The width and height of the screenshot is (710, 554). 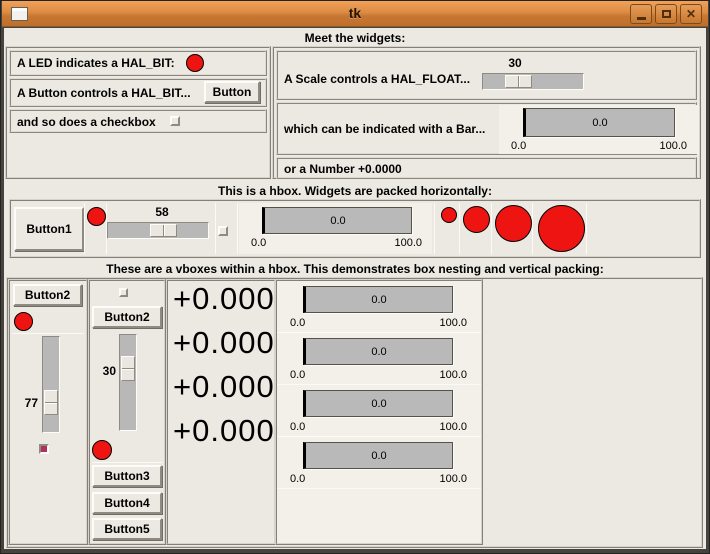 I want to click on vbox-col2: Button2 30 Button3 Button4 Button5, so click(x=127, y=412).